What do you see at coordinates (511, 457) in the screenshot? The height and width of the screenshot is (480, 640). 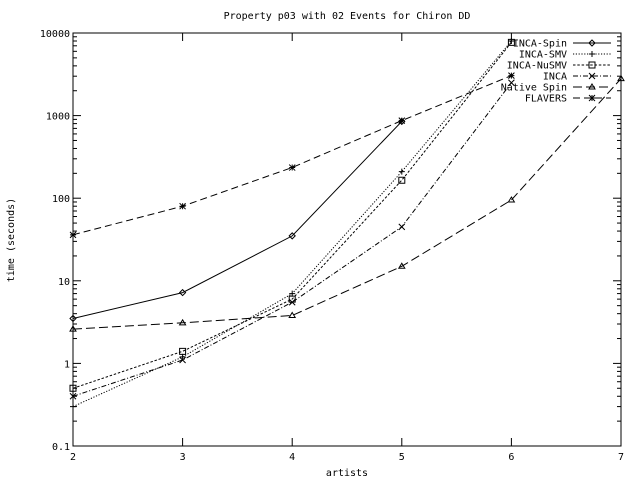 I see `x-tick-label: 6` at bounding box center [511, 457].